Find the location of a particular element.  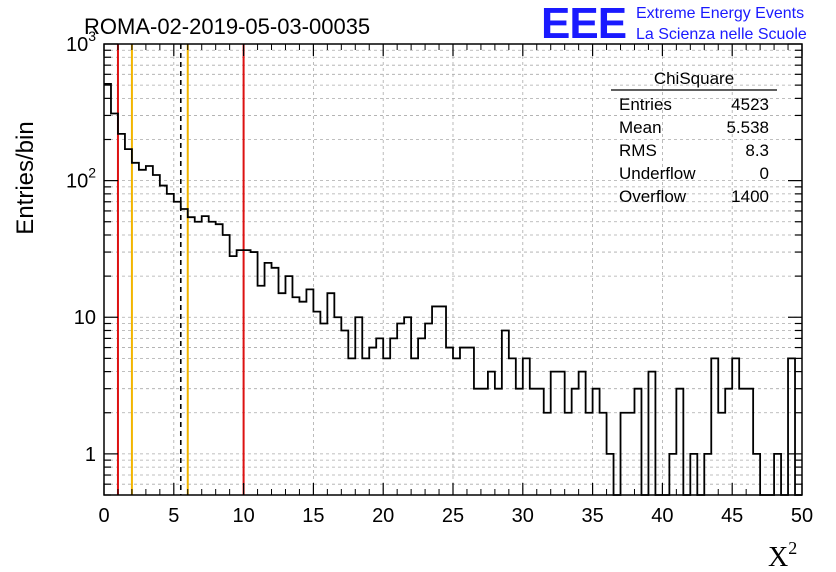

y-tick-label: 10³ is located at coordinates (81, 42).